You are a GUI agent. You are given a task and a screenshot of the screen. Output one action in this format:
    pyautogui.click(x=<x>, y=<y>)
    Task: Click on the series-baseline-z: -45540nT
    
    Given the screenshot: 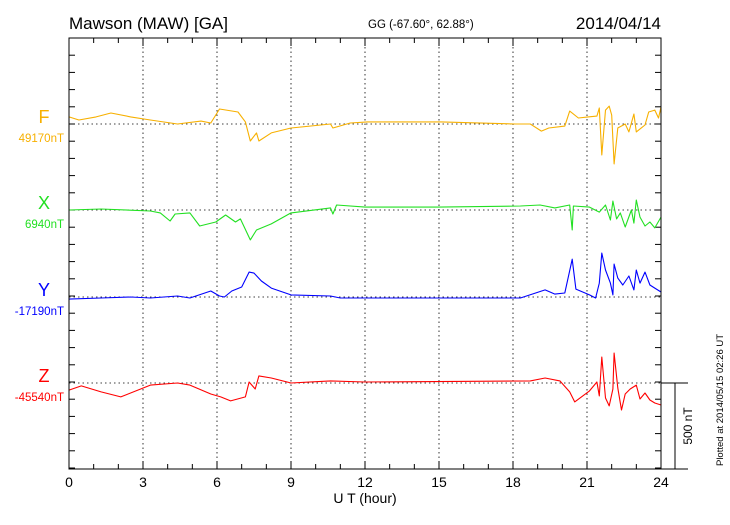 What is the action you would take?
    pyautogui.click(x=39, y=398)
    